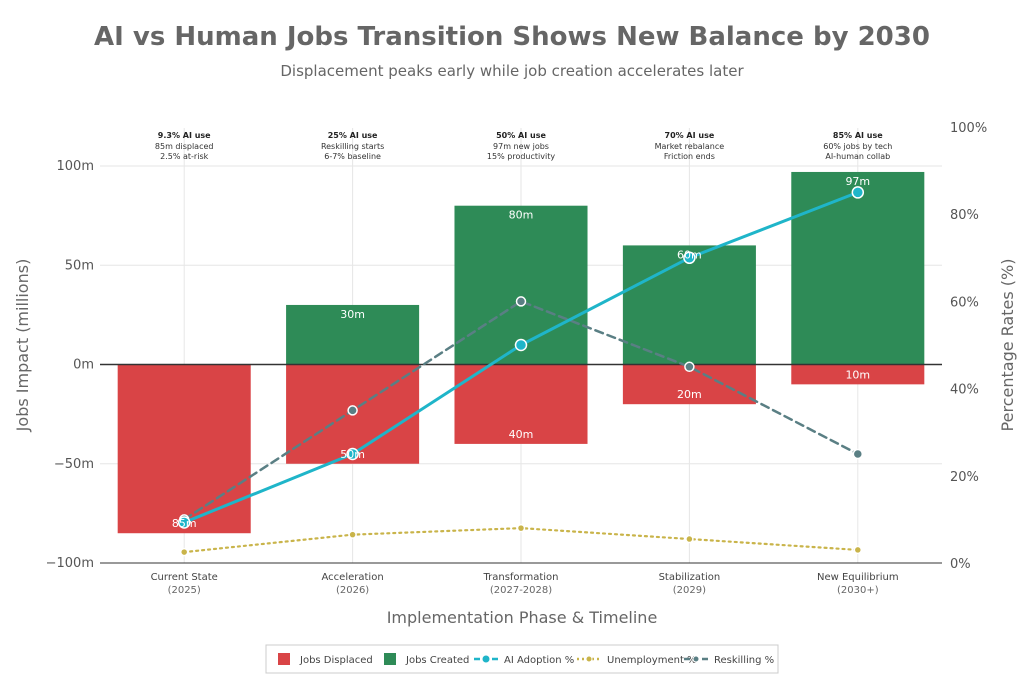  What do you see at coordinates (521, 215) in the screenshot?
I see `bar-data-label: 80m` at bounding box center [521, 215].